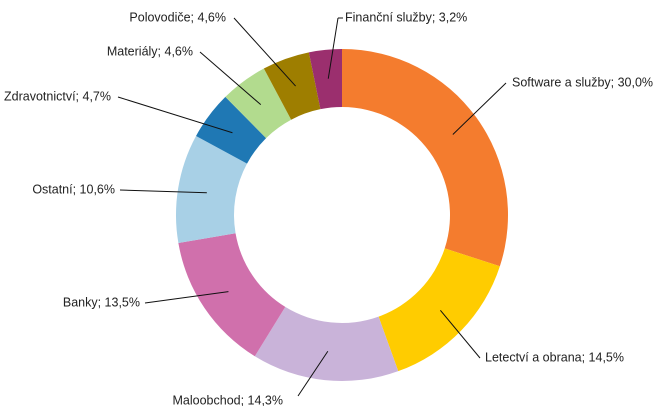  I want to click on slice-label: Software a služby; 30,0%, so click(582, 82).